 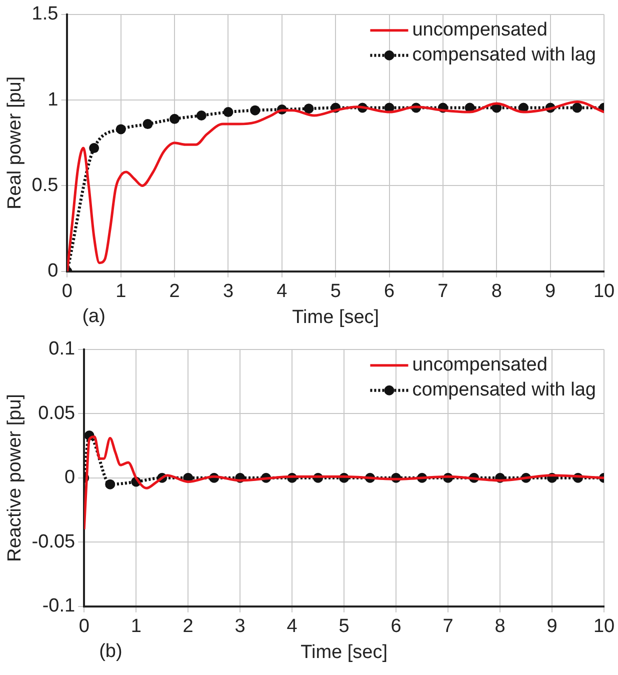 What do you see at coordinates (62, 349) in the screenshot?
I see `y-tick-label: 0.1` at bounding box center [62, 349].